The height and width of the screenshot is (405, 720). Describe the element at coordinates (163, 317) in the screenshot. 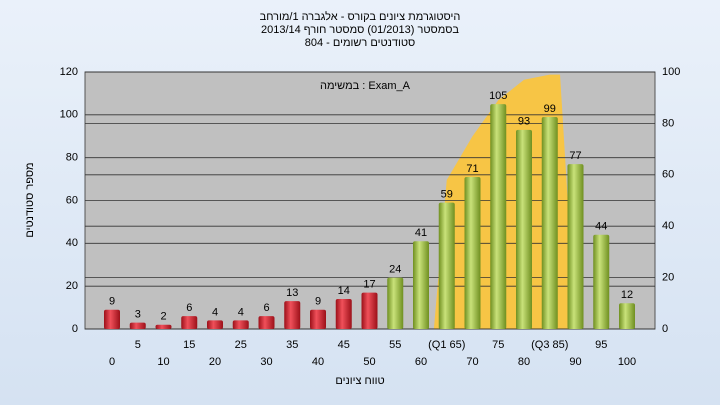

I see `value-label: 2` at that location.